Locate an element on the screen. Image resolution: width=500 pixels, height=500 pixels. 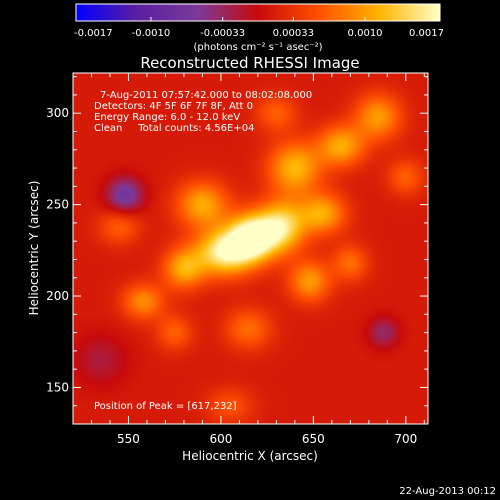
x-axis-label: Heliocentric X (arcsec) is located at coordinates (250, 456).